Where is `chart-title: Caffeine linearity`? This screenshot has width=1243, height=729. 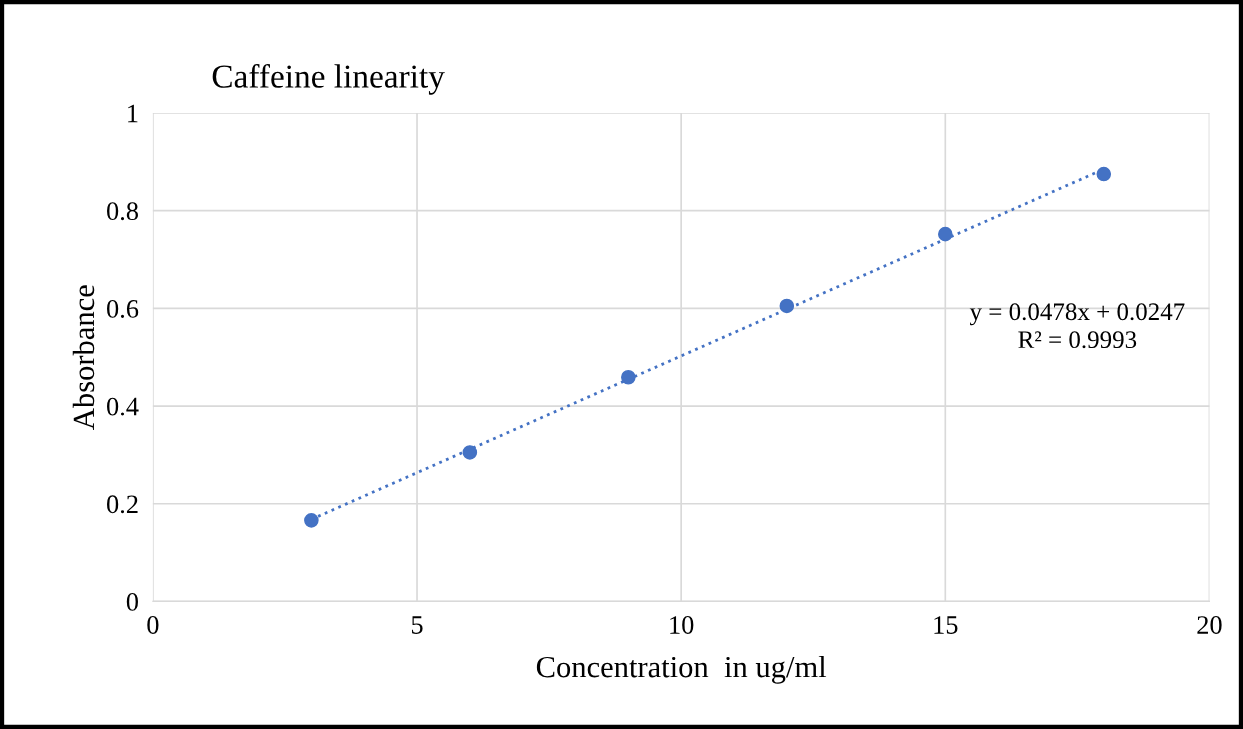
chart-title: Caffeine linearity is located at coordinates (328, 79).